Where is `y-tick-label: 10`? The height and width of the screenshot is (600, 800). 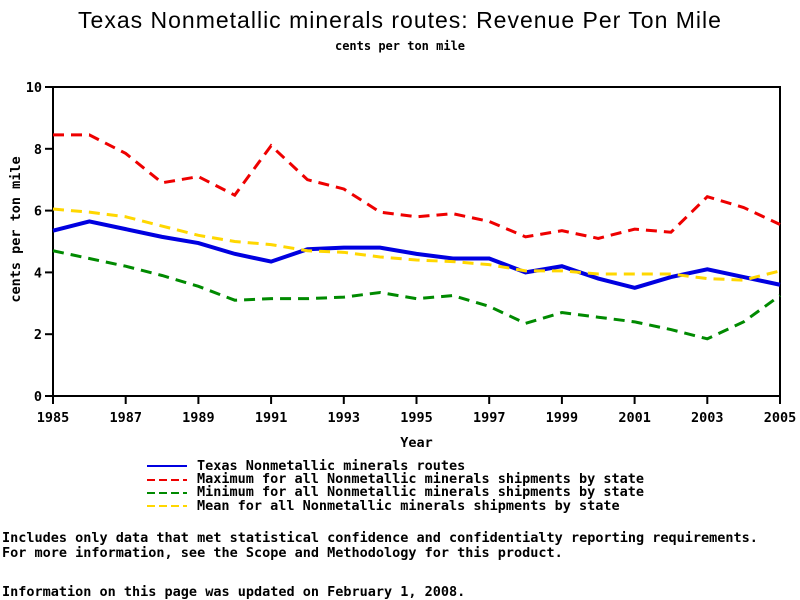
y-tick-label: 10 is located at coordinates (34, 88).